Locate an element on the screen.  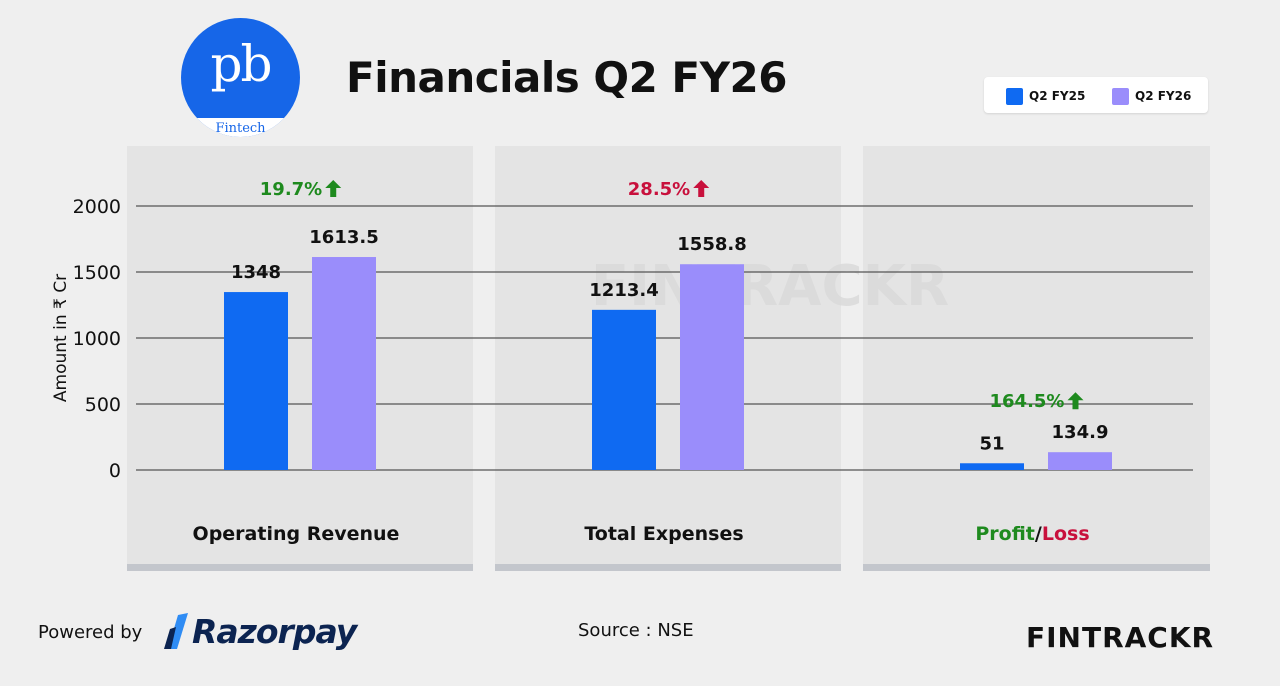
panel-base-profit-loss is located at coordinates (1036, 567).